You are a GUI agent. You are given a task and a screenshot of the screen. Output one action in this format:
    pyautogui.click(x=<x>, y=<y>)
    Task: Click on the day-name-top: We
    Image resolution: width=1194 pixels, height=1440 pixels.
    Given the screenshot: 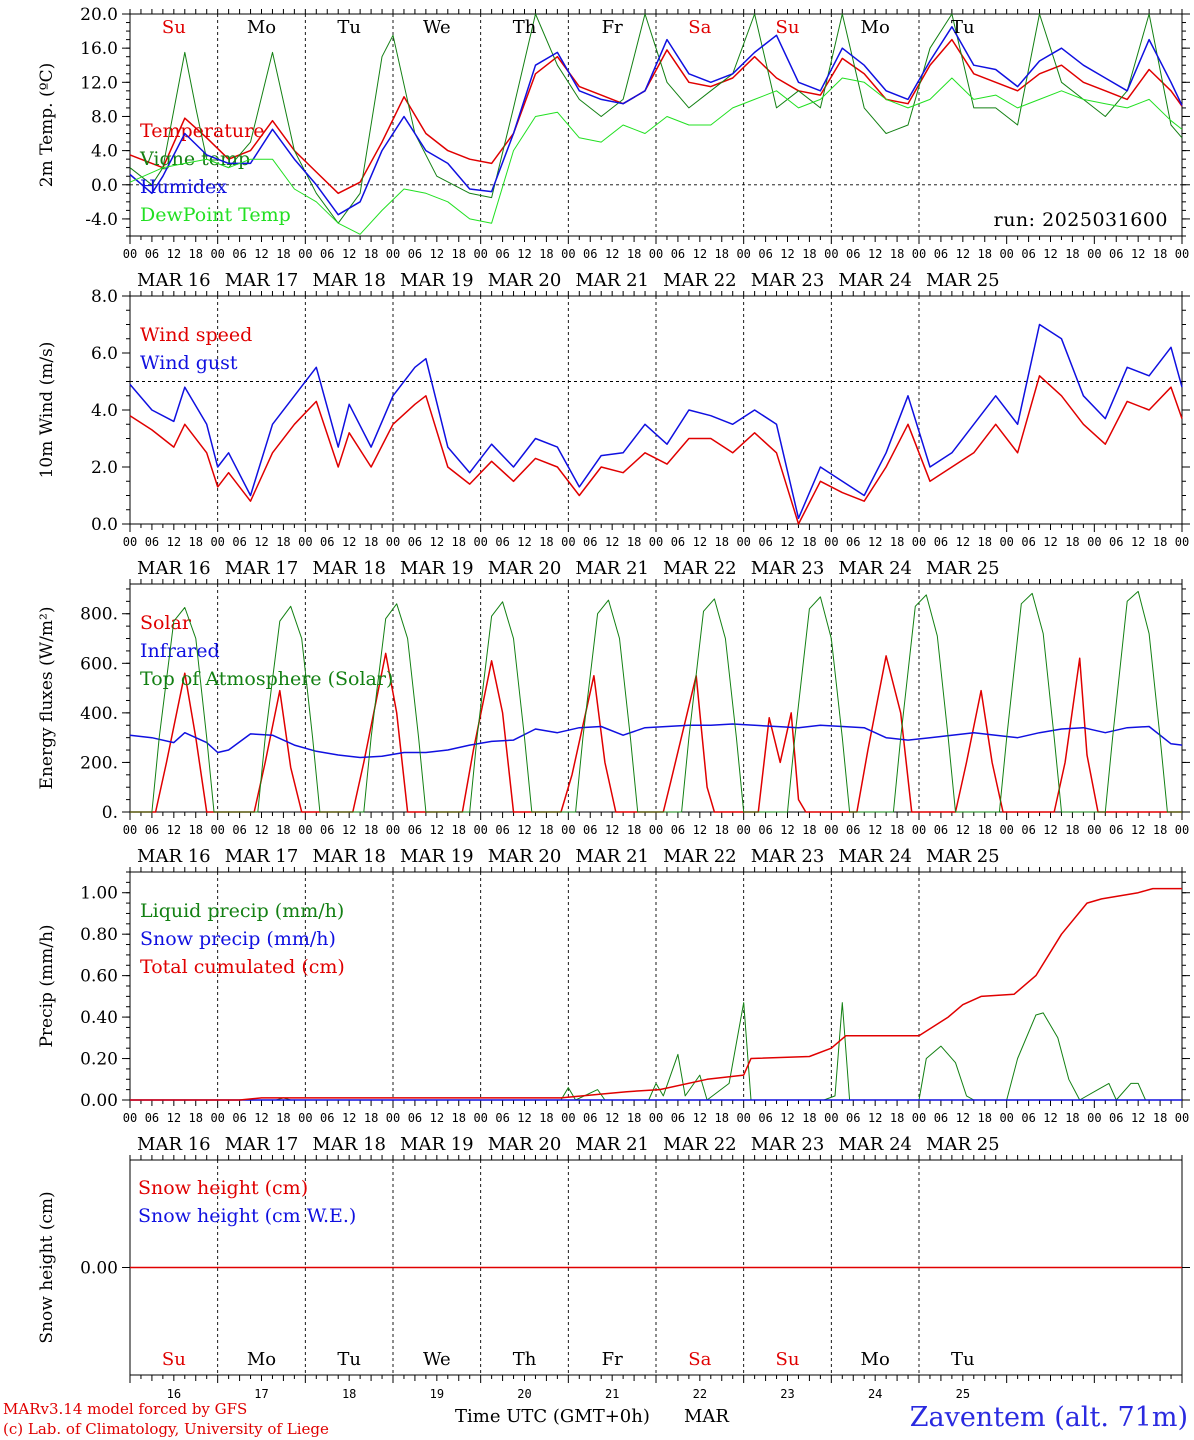 What is the action you would take?
    pyautogui.click(x=437, y=27)
    